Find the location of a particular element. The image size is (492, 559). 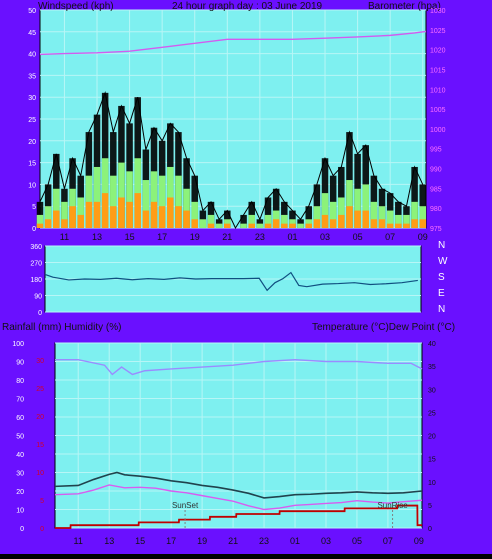

barometer-series-group is located at coordinates (233, 43).